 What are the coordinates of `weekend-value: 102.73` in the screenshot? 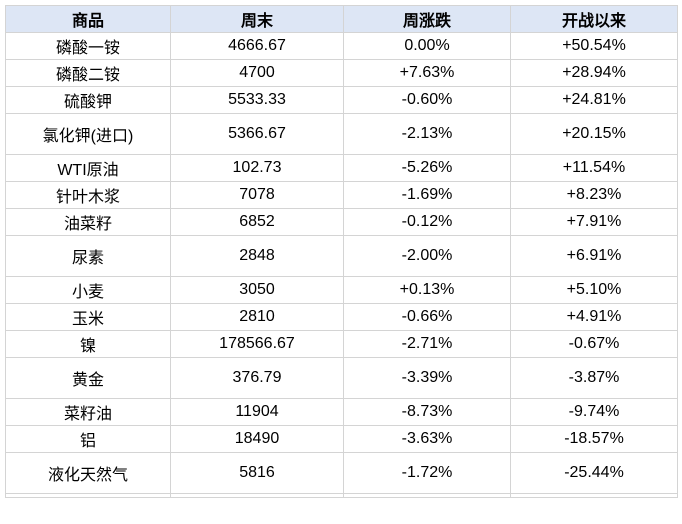 It's located at (257, 168).